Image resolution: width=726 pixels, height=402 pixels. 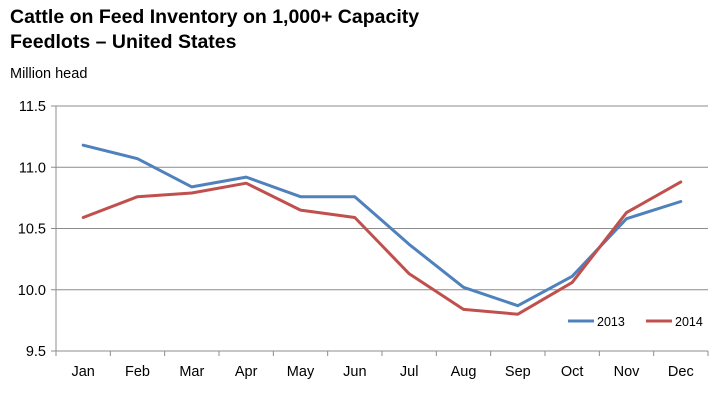 I want to click on x-tick-label: Jul, so click(x=409, y=372).